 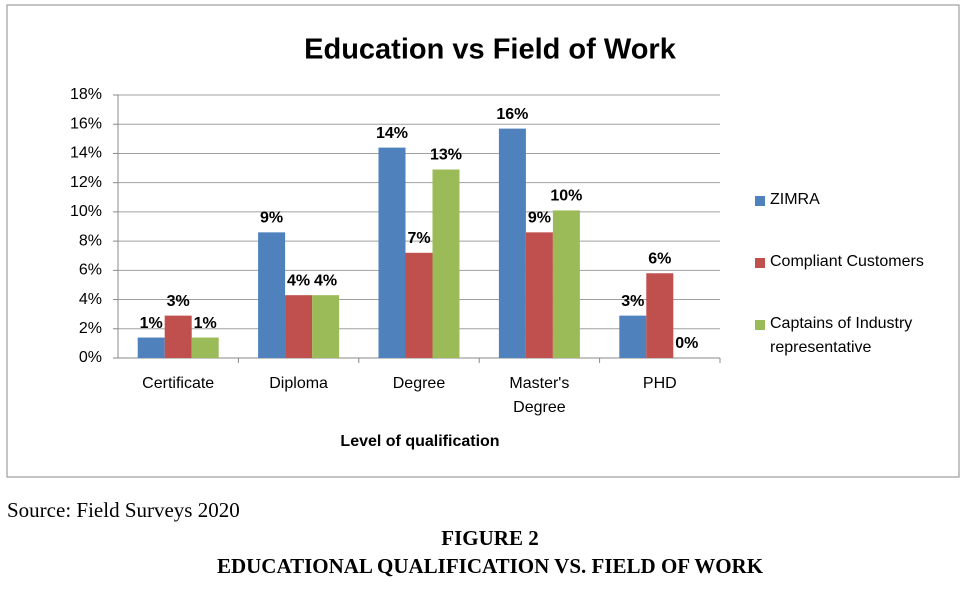 What do you see at coordinates (419, 441) in the screenshot?
I see `x-axis-title: Level of qualification` at bounding box center [419, 441].